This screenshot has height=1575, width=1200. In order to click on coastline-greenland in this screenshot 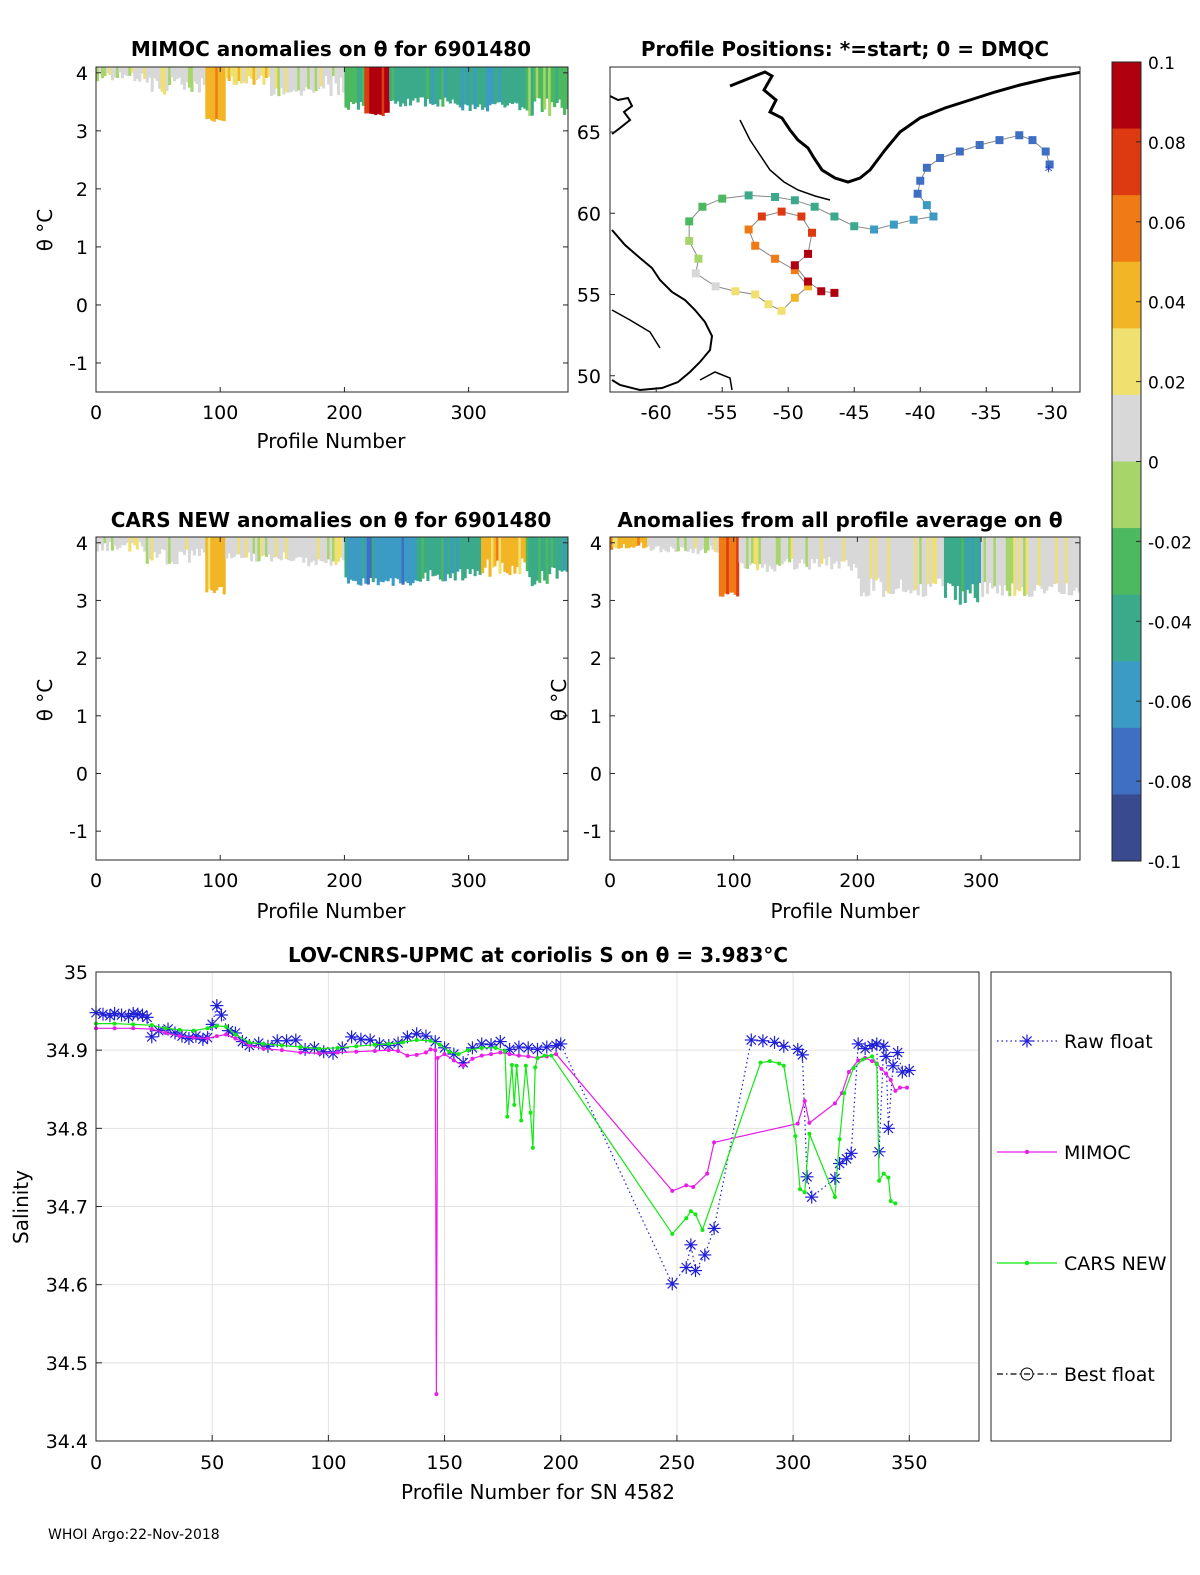, I will do `click(904, 127)`.